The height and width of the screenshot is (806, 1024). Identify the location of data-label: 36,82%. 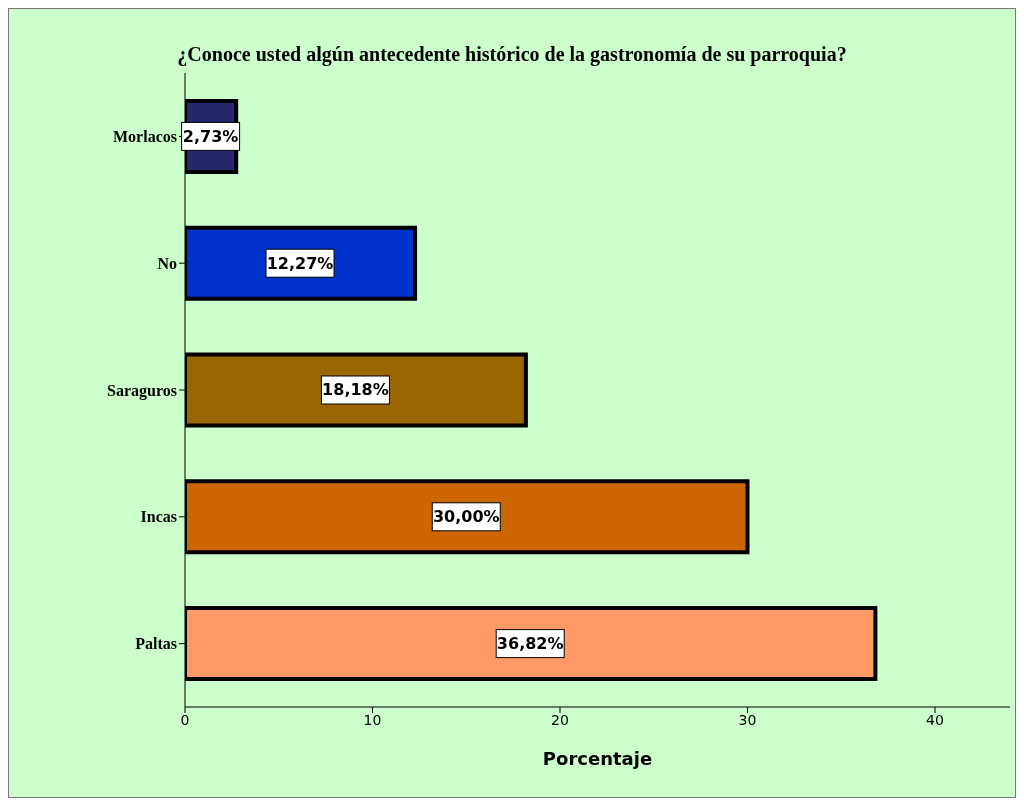
(530, 644).